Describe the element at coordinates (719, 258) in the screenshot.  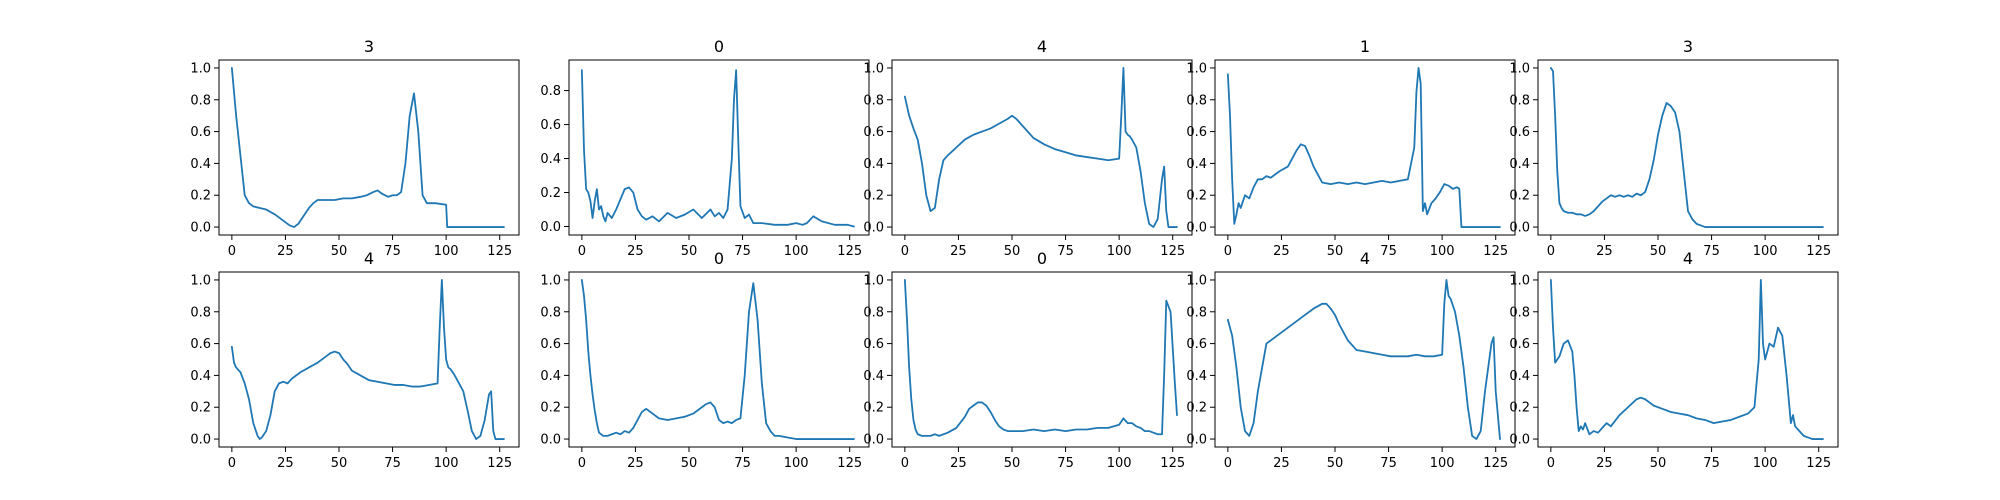
I see `panel-title: 0` at that location.